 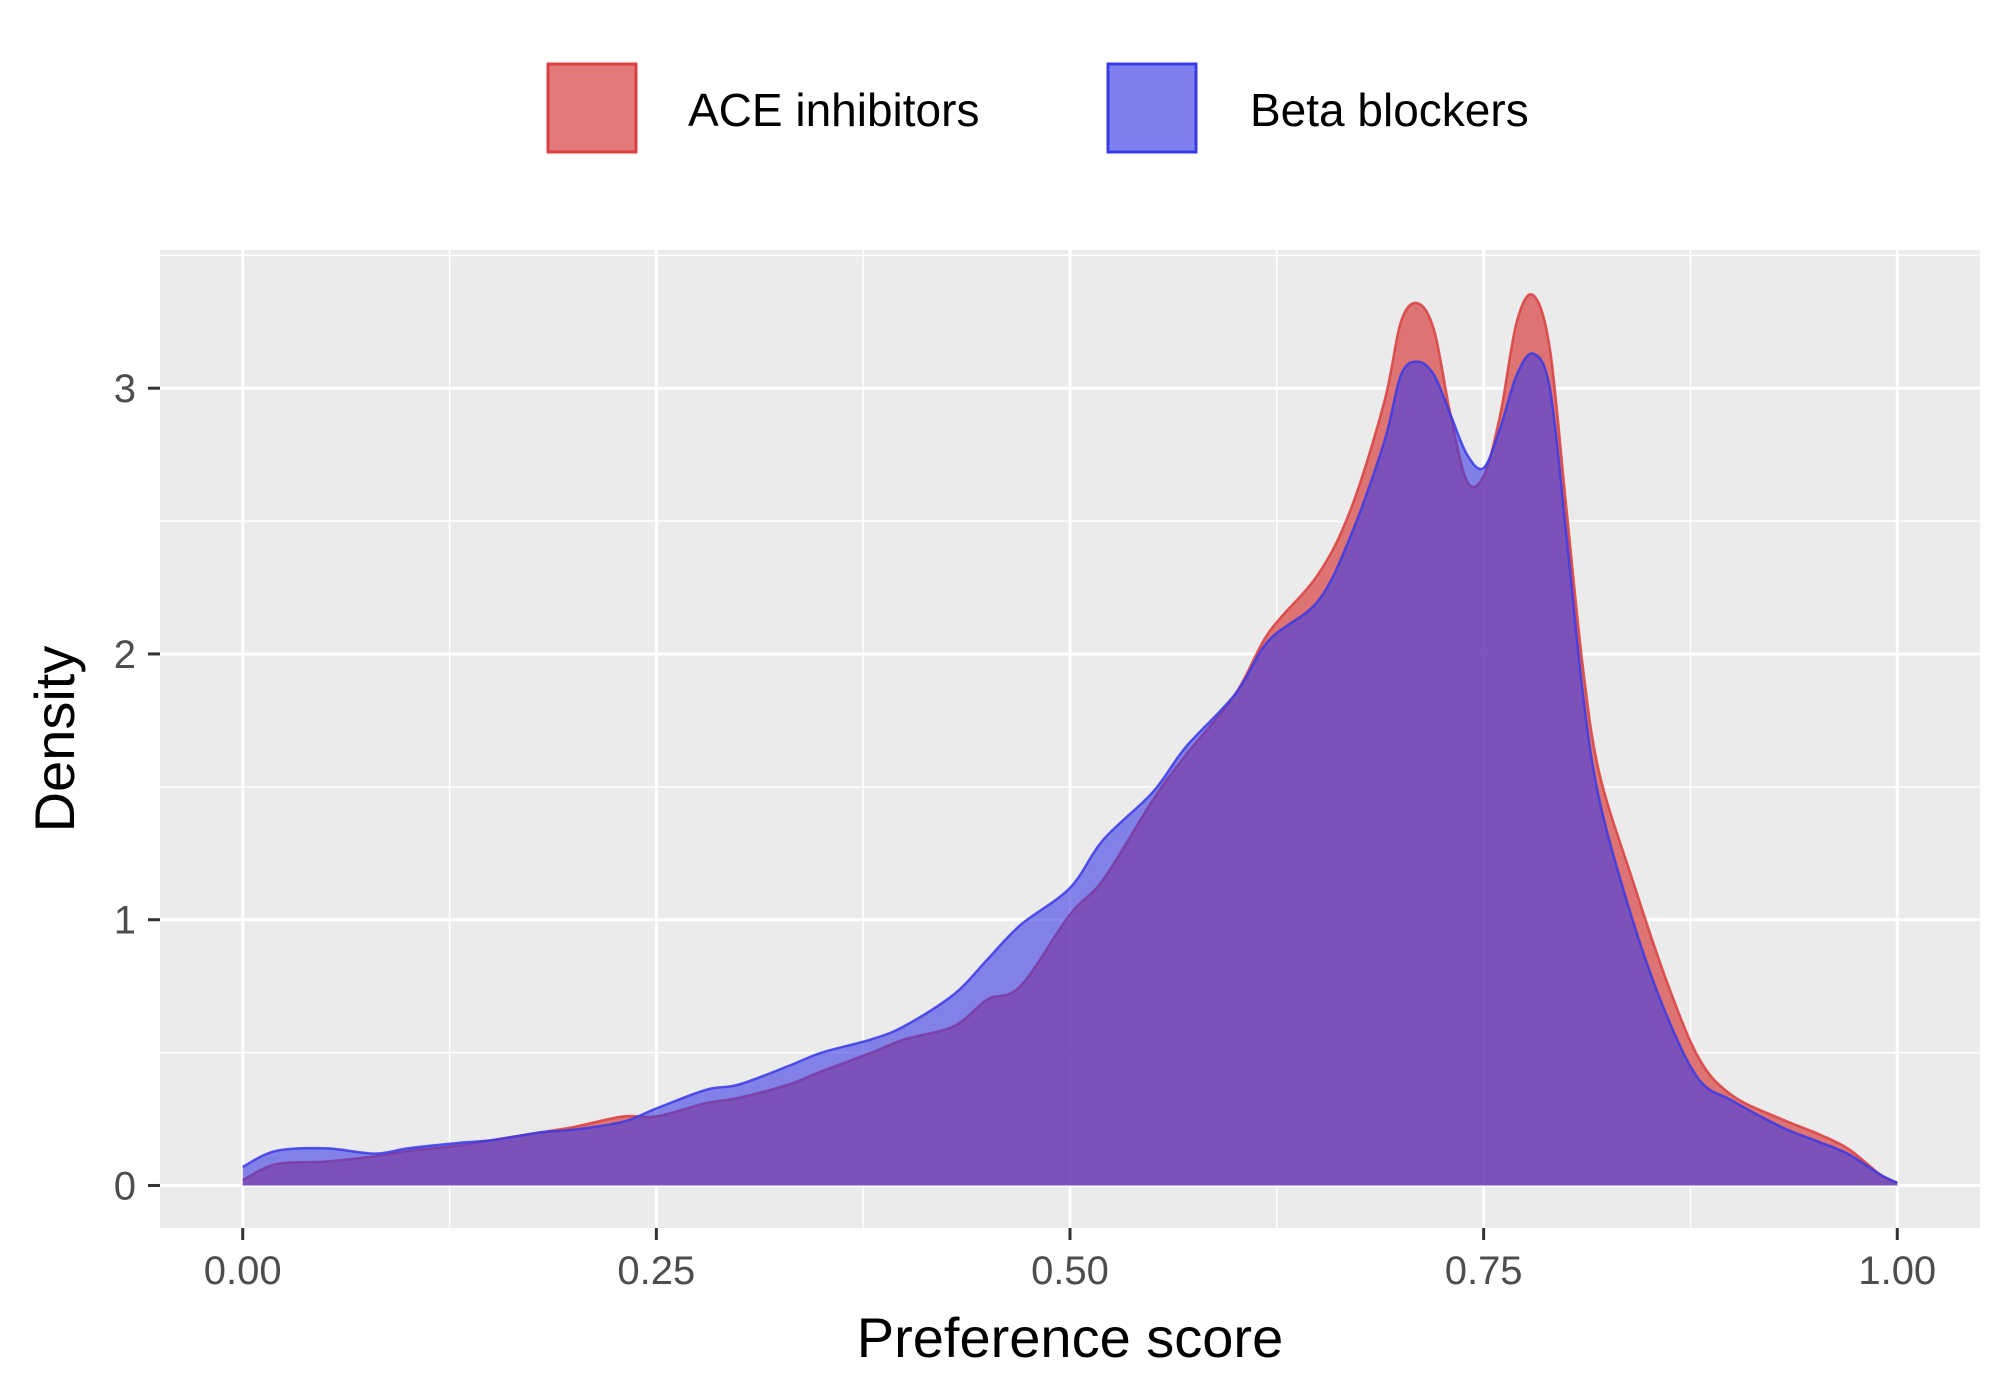 What do you see at coordinates (243, 1271) in the screenshot?
I see `x-tick-label: 0.00` at bounding box center [243, 1271].